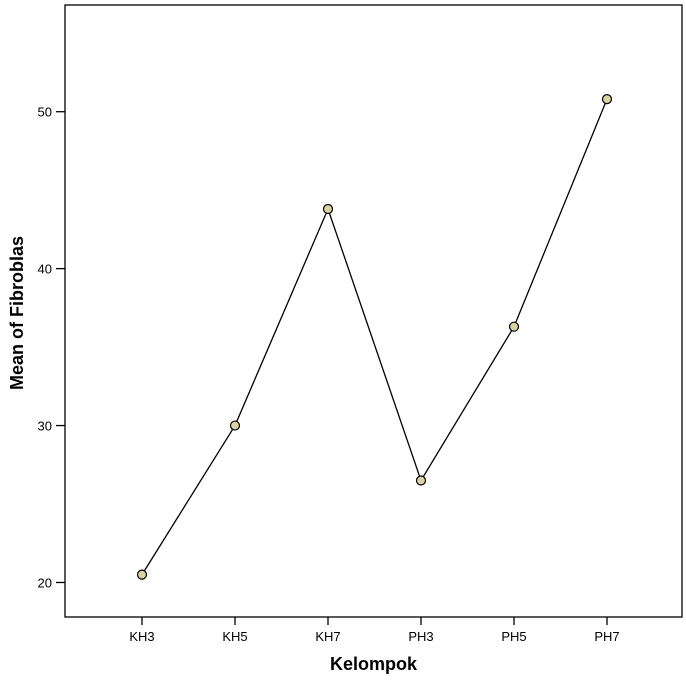  I want to click on data-point-kh7, so click(328, 209).